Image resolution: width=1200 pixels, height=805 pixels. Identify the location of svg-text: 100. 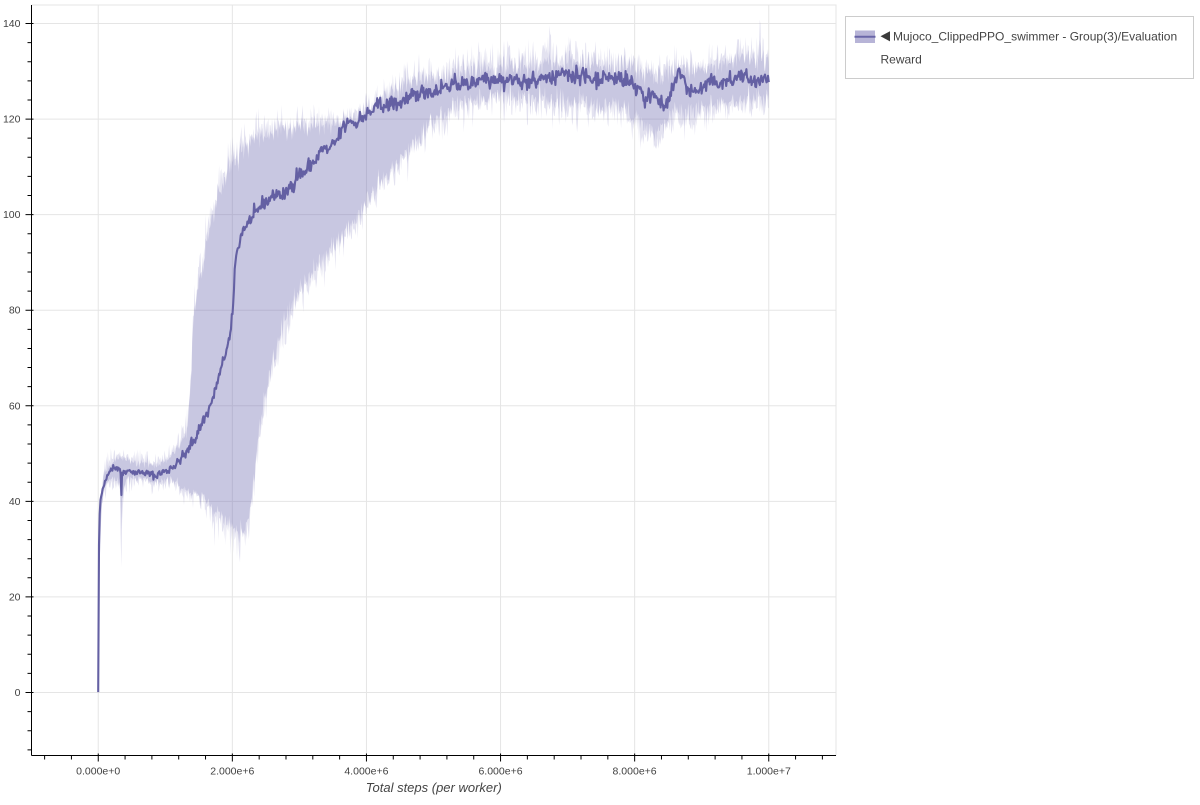
(12, 215).